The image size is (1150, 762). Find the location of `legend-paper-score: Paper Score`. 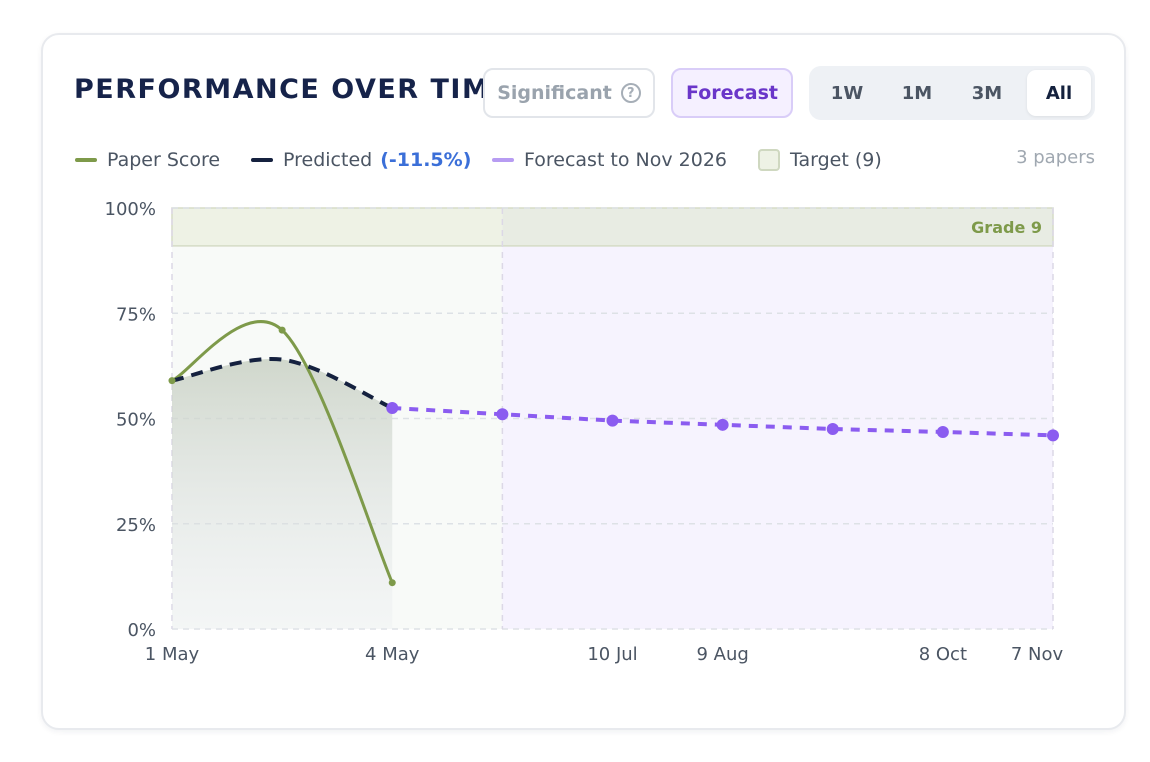

legend-paper-score: Paper Score is located at coordinates (147, 160).